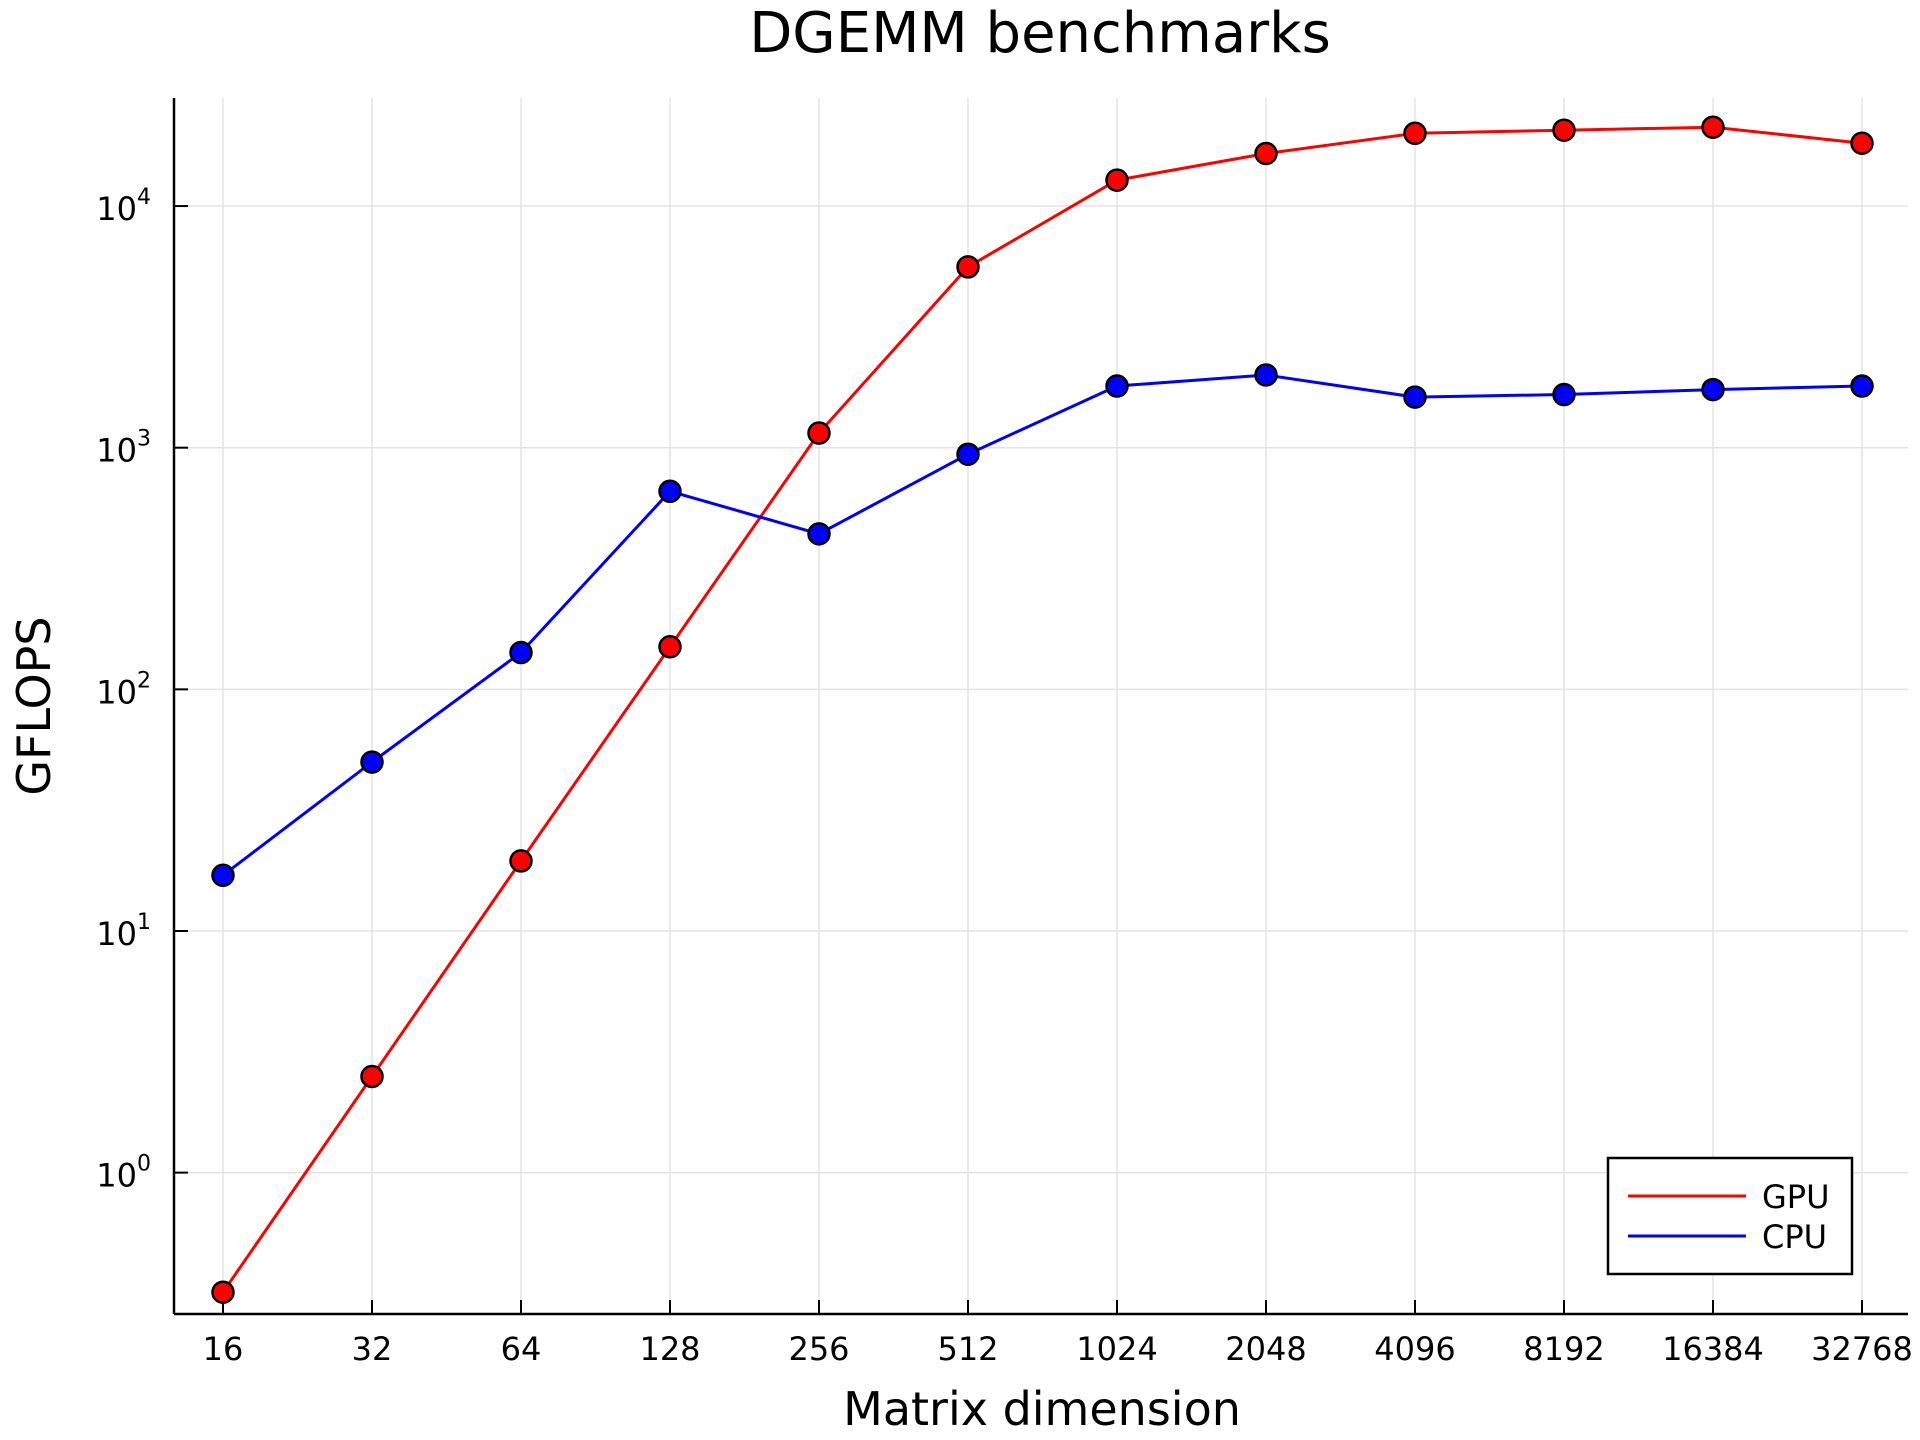 The width and height of the screenshot is (1920, 1440). What do you see at coordinates (1563, 1349) in the screenshot?
I see `x-tick-label: 8192` at bounding box center [1563, 1349].